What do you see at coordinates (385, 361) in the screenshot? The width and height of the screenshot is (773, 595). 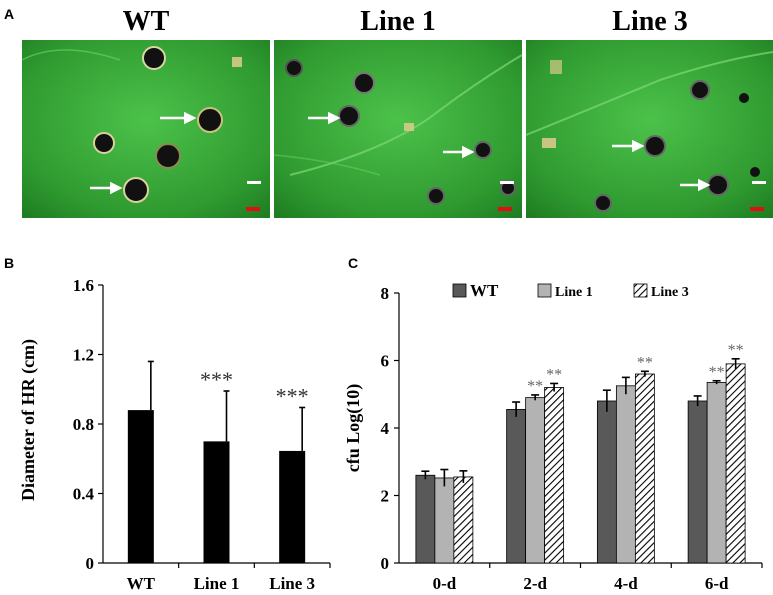 I see `y-tick-label: 6` at bounding box center [385, 361].